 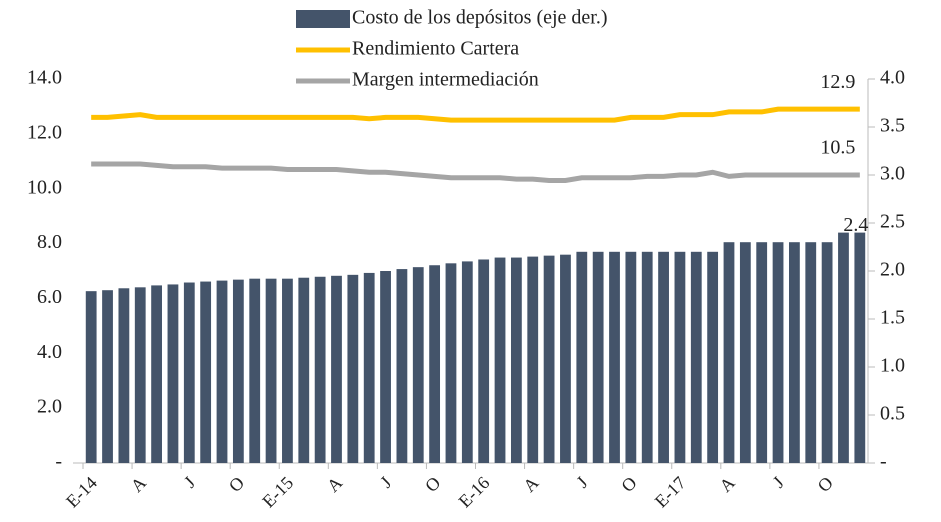 What do you see at coordinates (892, 222) in the screenshot?
I see `y2-tick-label: 2.5` at bounding box center [892, 222].